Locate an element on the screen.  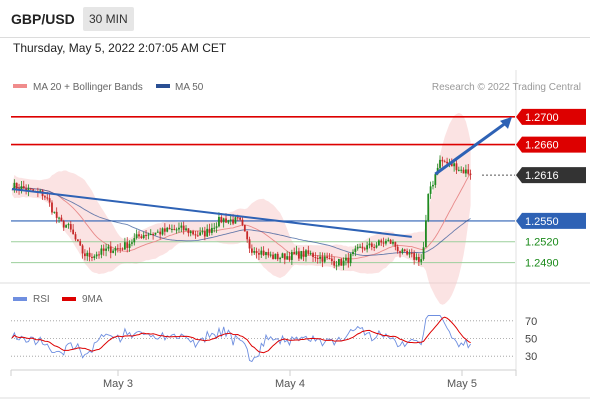
price-label-text: 1.2700 is located at coordinates (542, 118).